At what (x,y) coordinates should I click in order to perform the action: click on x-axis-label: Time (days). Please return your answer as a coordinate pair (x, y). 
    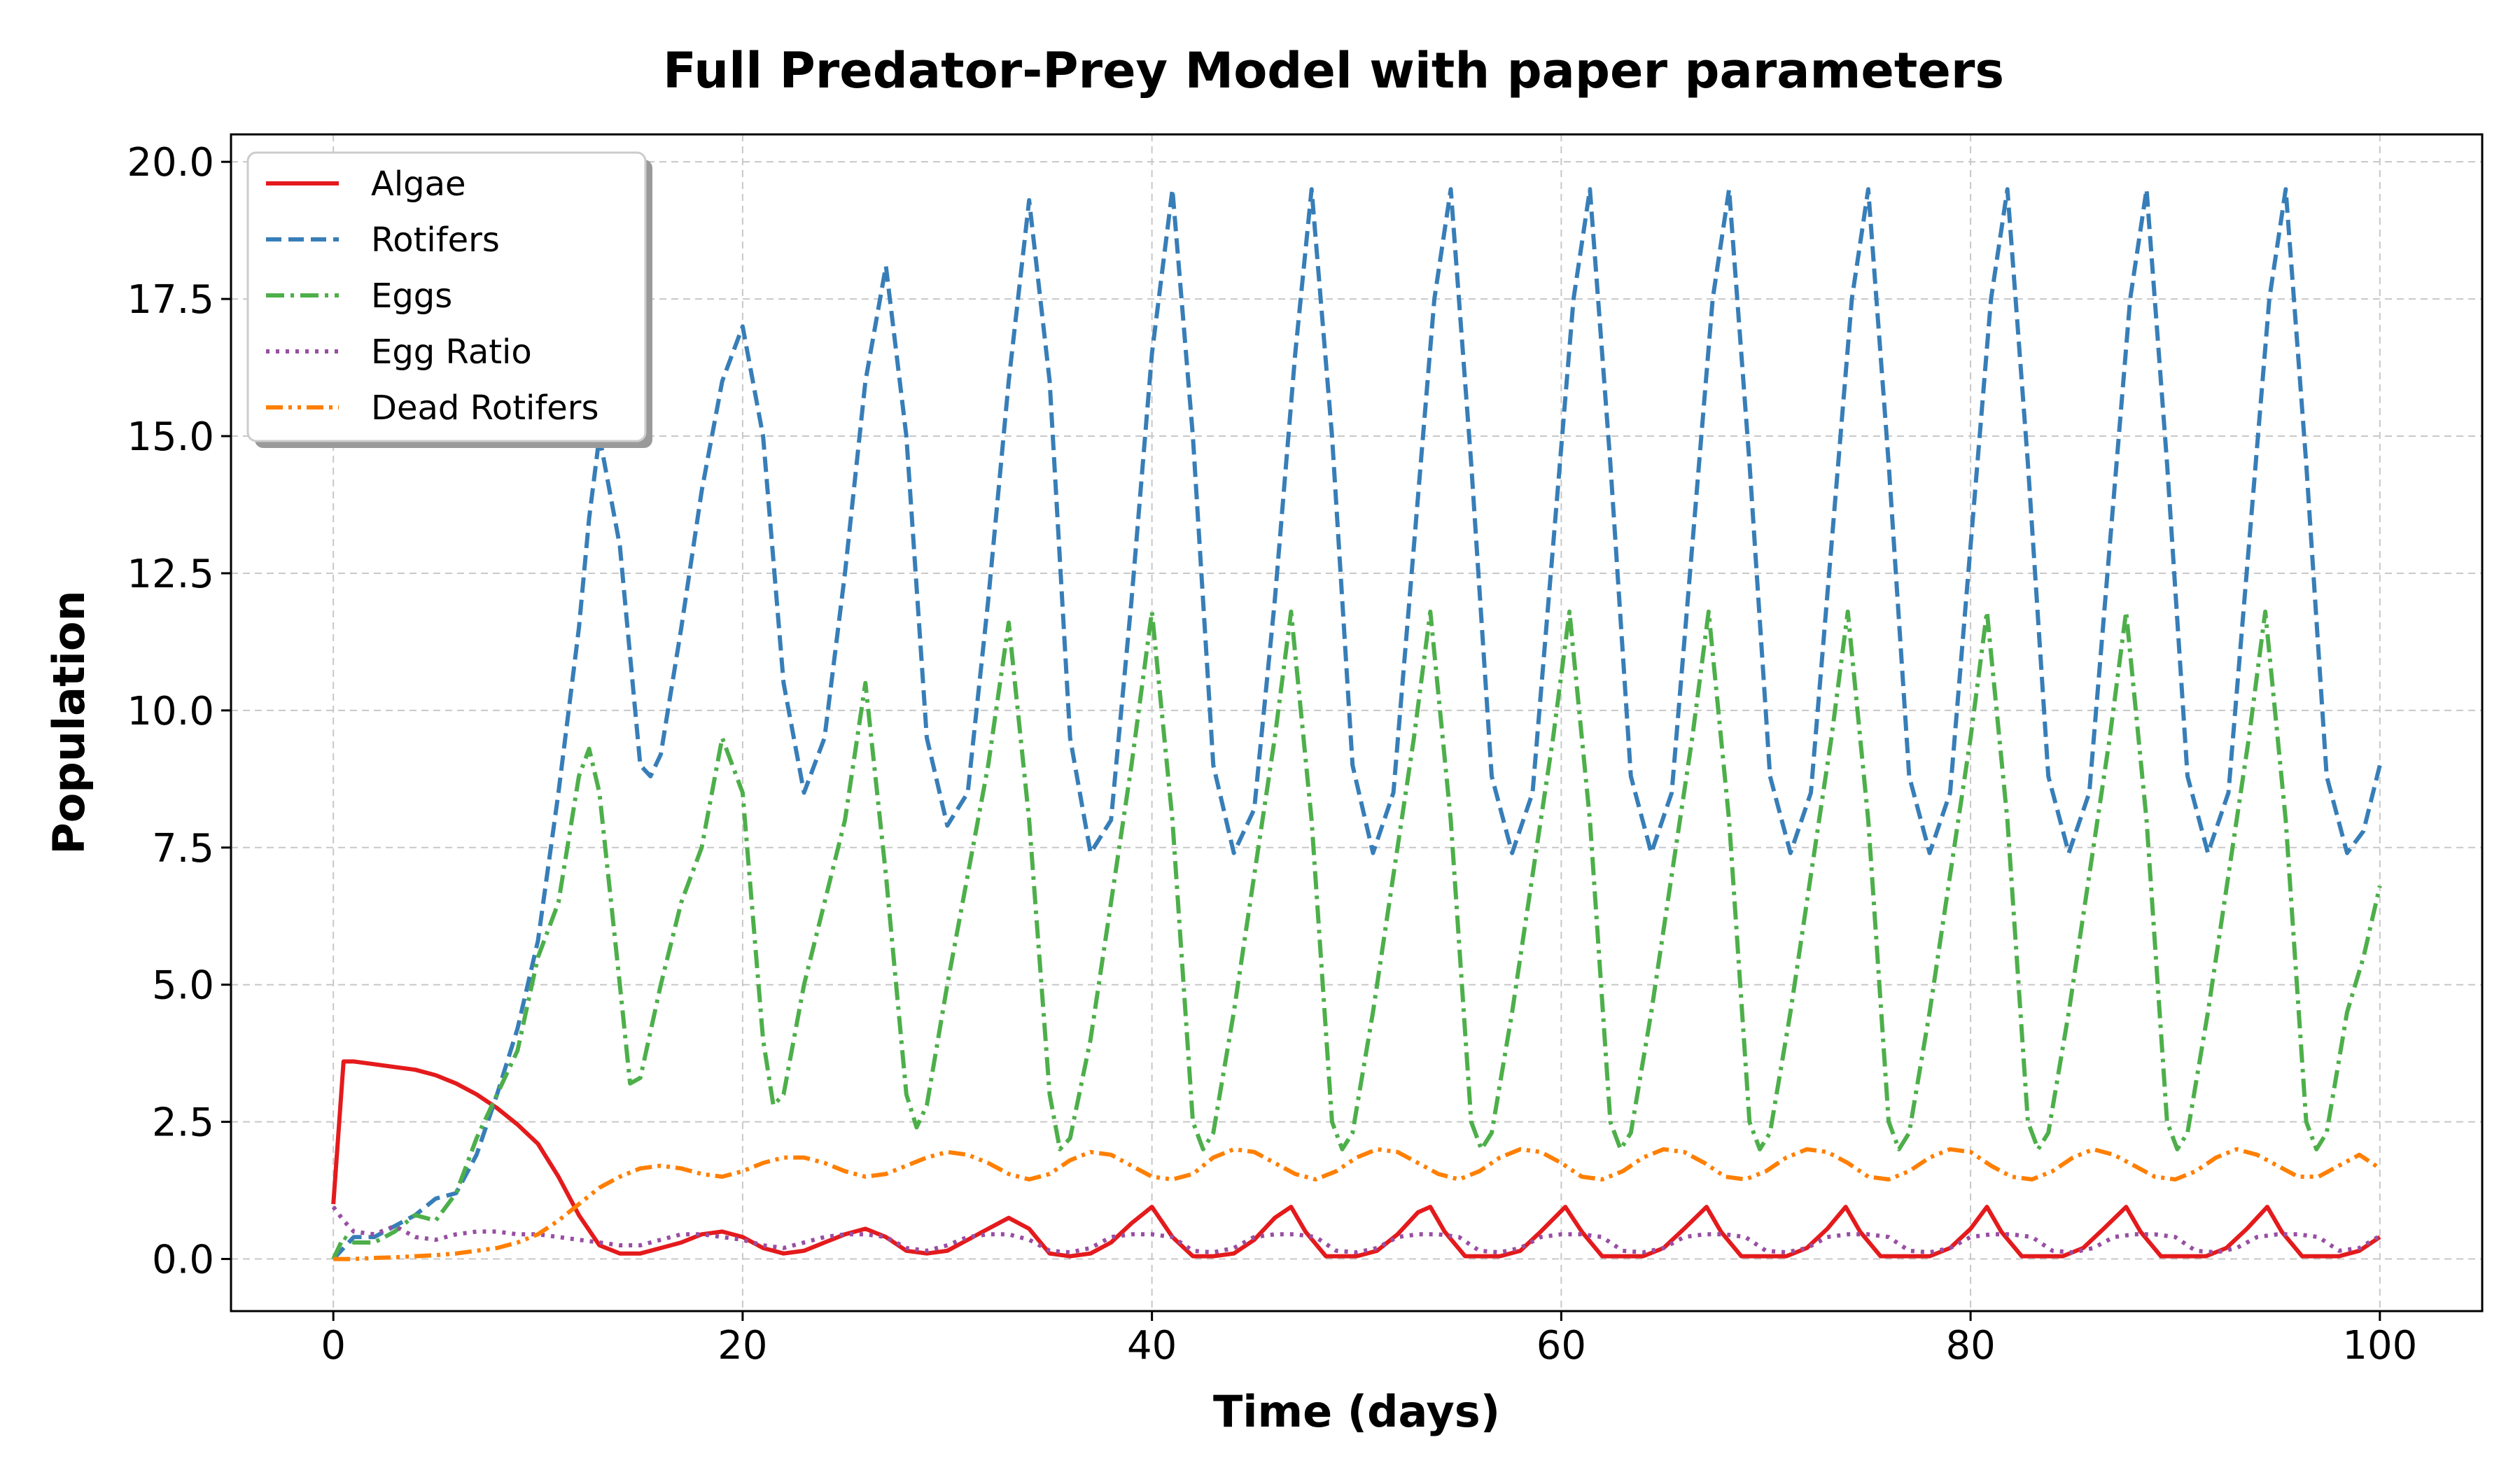
    Looking at the image, I should click on (1356, 1411).